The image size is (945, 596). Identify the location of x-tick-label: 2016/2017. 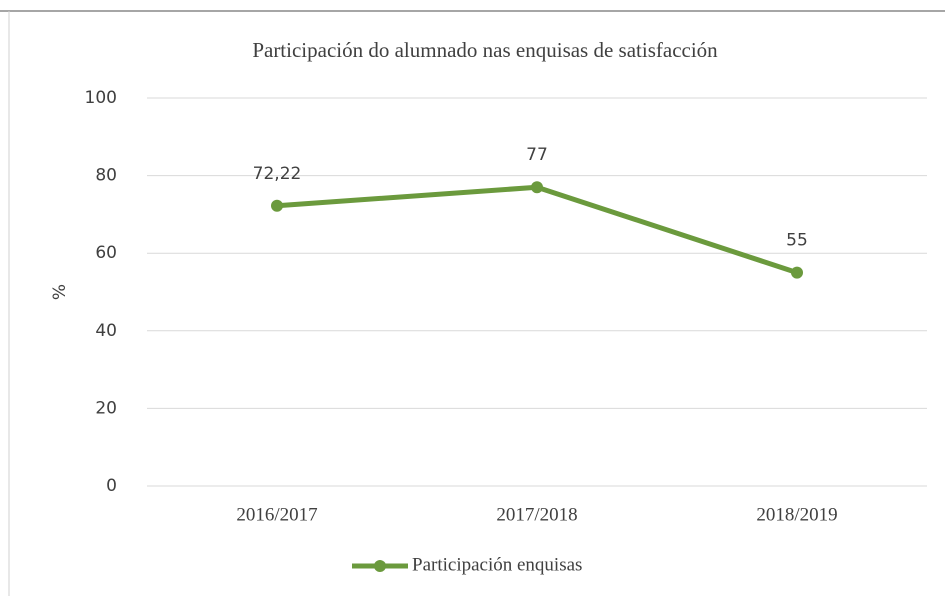
(276, 514).